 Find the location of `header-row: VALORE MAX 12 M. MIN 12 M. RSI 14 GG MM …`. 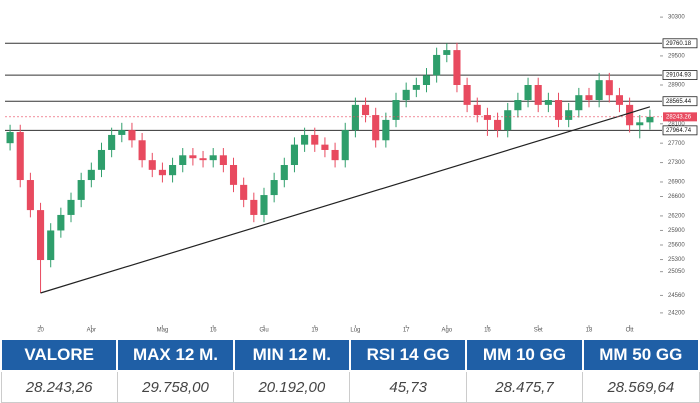

header-row: VALORE MAX 12 M. MIN 12 M. RSI 14 GG MM … is located at coordinates (350, 355).